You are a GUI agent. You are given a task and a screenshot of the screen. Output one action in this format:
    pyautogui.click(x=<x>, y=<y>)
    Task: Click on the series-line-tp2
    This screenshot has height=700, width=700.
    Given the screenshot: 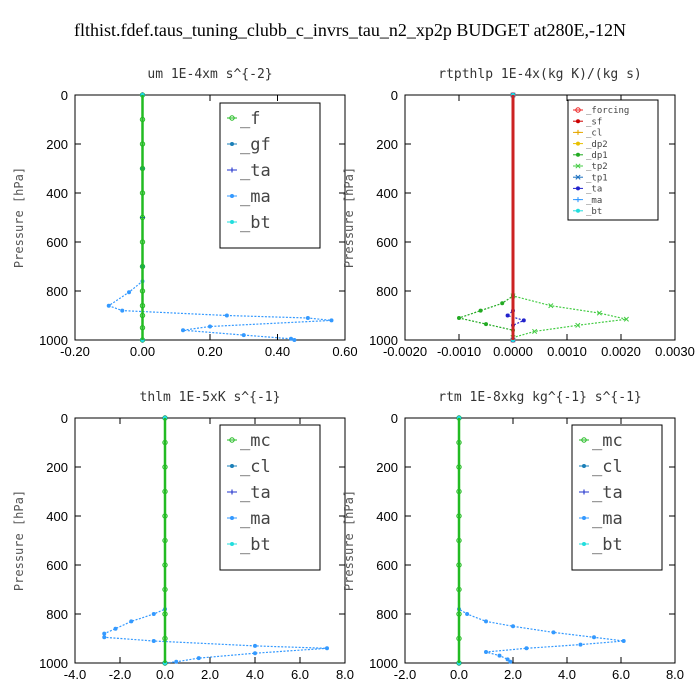 What is the action you would take?
    pyautogui.click(x=569, y=217)
    